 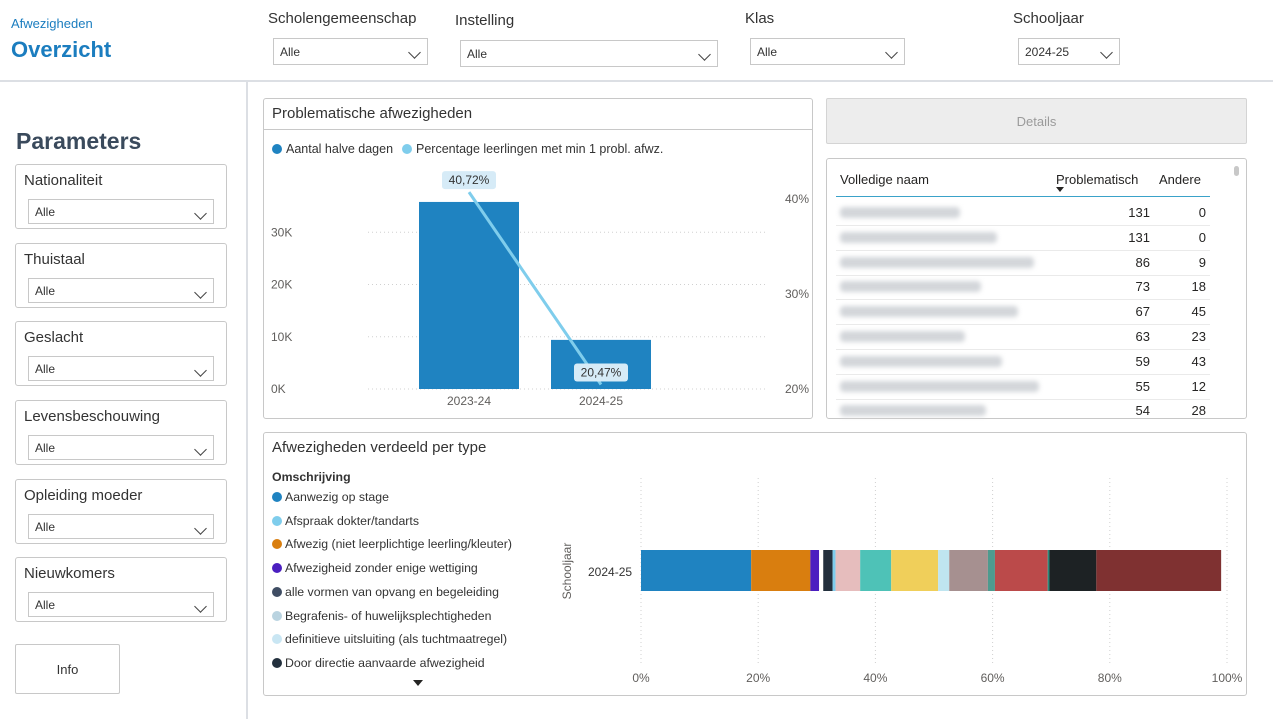 What do you see at coordinates (1139, 212) in the screenshot?
I see `problematisch-cell: 131` at bounding box center [1139, 212].